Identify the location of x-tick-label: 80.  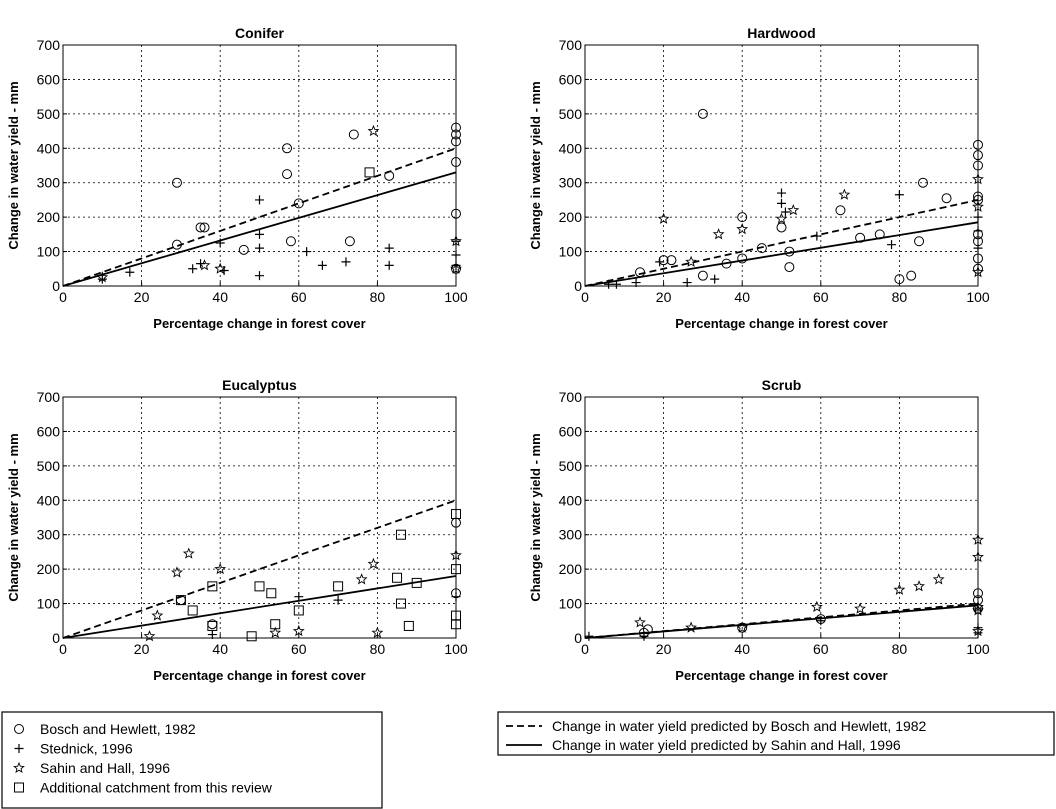
(900, 297).